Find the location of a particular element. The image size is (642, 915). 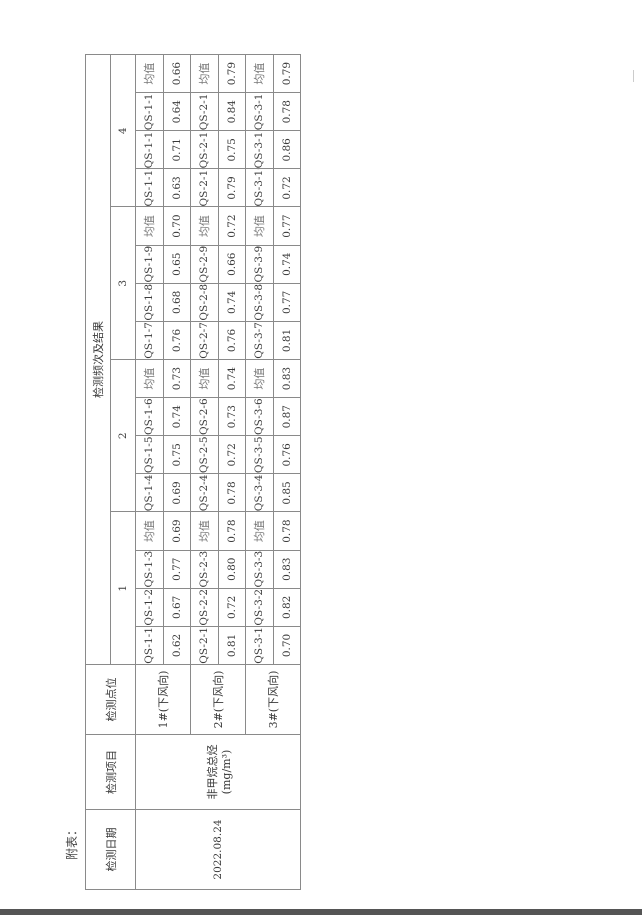

item-cell: 非甲烷总烃 (mg/m³) is located at coordinates (218, 772).